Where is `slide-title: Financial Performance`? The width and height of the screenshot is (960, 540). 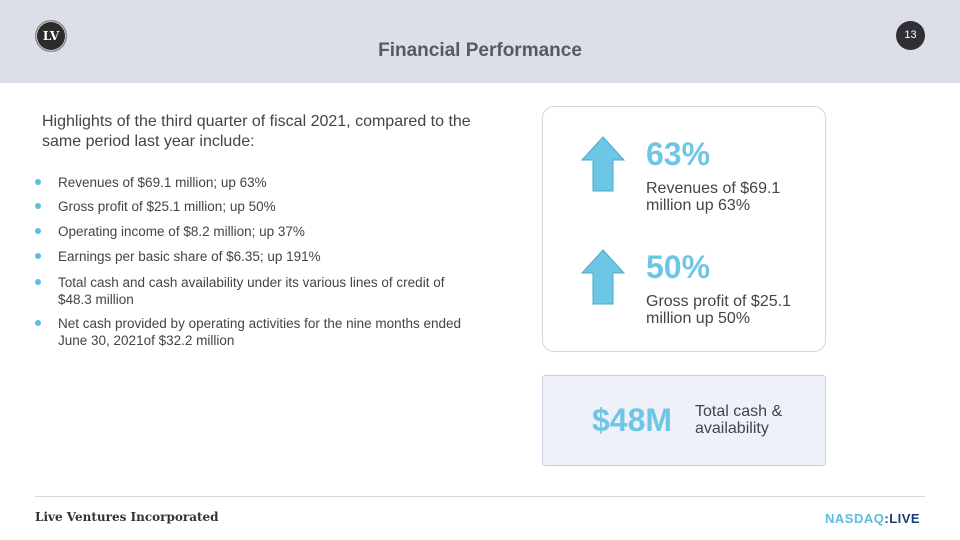
slide-title: Financial Performance is located at coordinates (480, 50).